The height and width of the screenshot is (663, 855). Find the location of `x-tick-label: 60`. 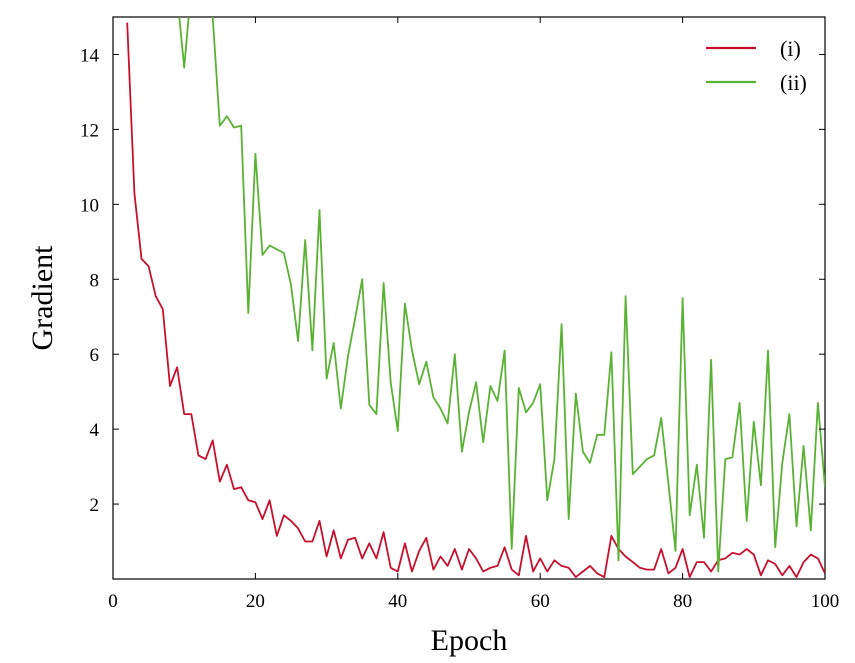

x-tick-label: 60 is located at coordinates (540, 601).